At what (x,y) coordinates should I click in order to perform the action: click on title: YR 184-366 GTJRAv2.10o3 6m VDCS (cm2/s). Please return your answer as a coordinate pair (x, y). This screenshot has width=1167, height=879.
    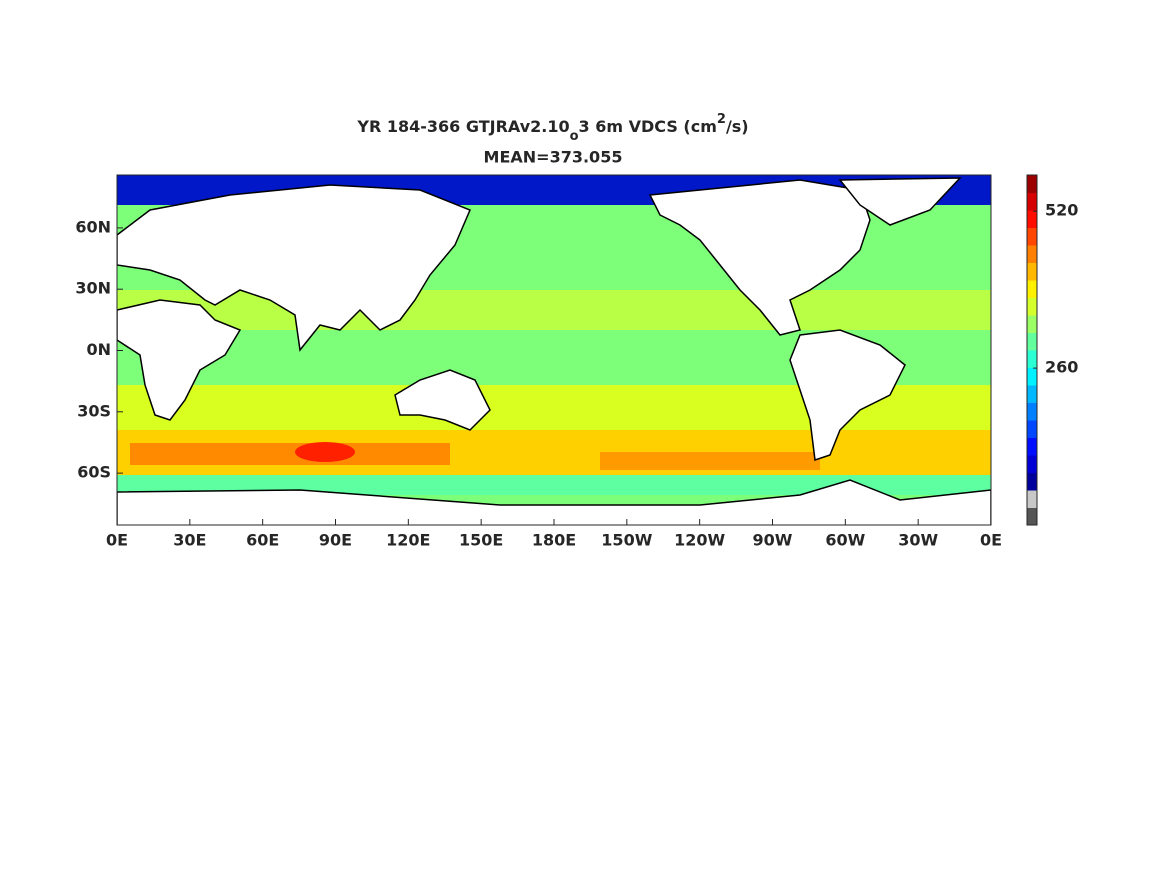
    Looking at the image, I should click on (552, 128).